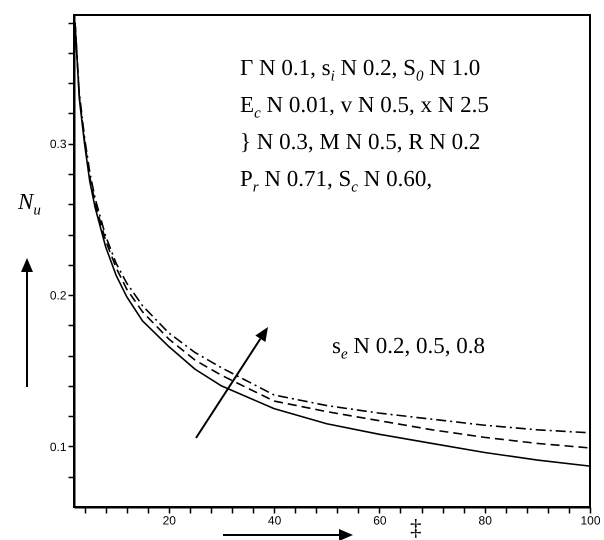 The image size is (604, 540). What do you see at coordinates (169, 521) in the screenshot?
I see `x-tick-label: 20` at bounding box center [169, 521].